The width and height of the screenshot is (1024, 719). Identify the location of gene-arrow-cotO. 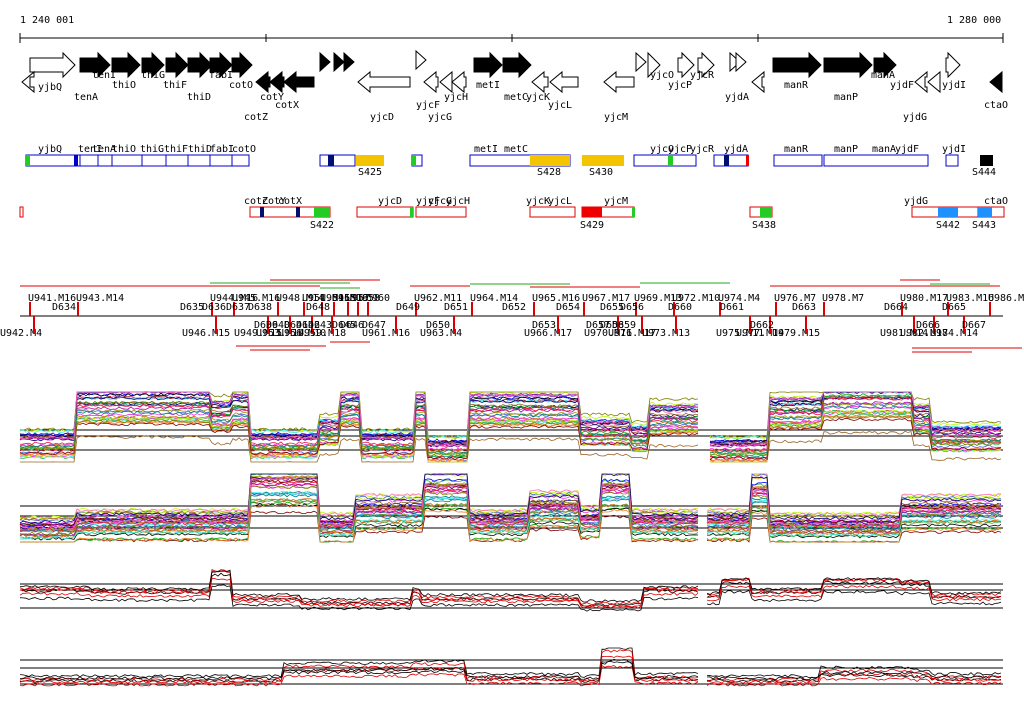
(242, 65).